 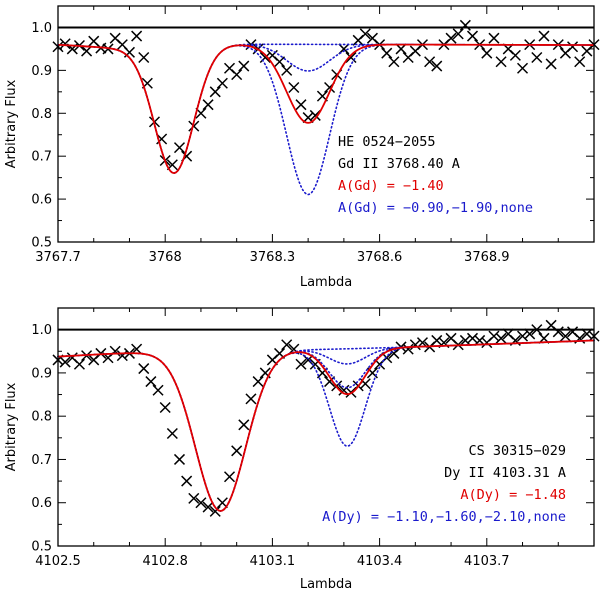 I want to click on top-y-tick-label: 0.8, so click(x=41, y=114).